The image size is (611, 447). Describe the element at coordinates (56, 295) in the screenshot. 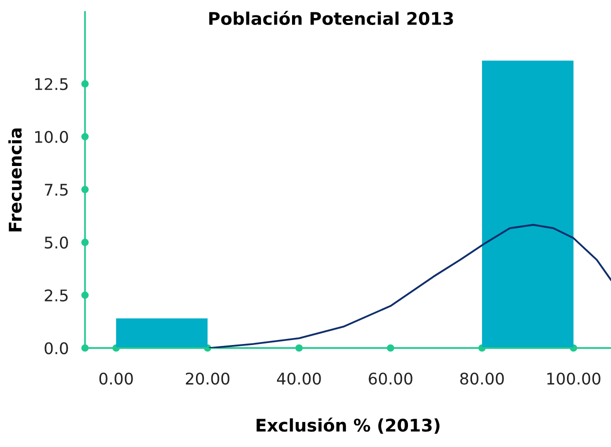

I see `y-tick-label: 2.5` at that location.